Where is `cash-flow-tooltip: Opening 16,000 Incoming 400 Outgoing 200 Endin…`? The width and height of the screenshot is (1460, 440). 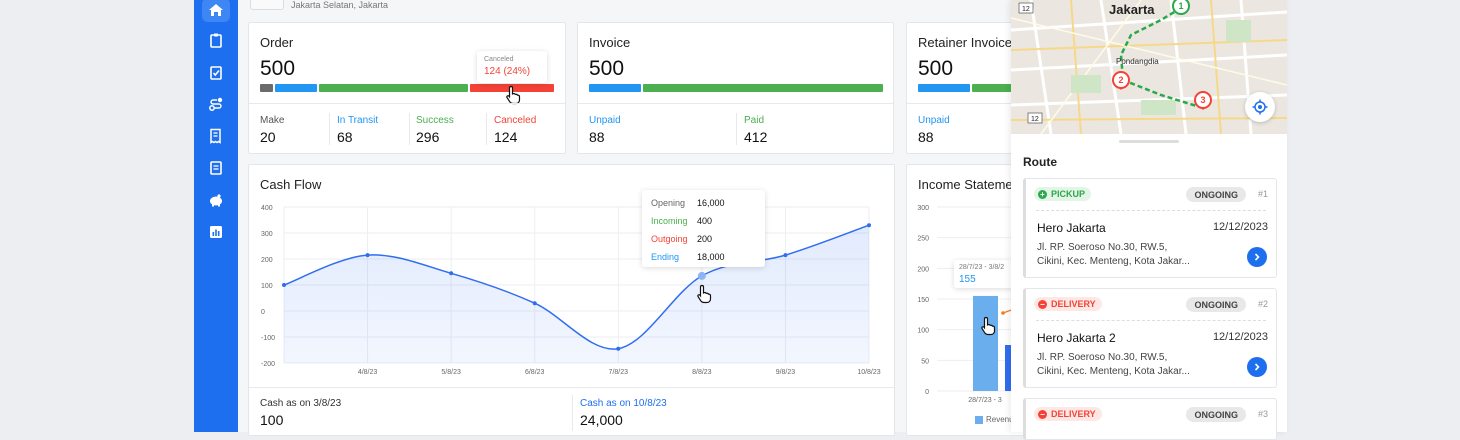 cash-flow-tooltip: Opening 16,000 Incoming 400 Outgoing 200 Endin… is located at coordinates (703, 228).